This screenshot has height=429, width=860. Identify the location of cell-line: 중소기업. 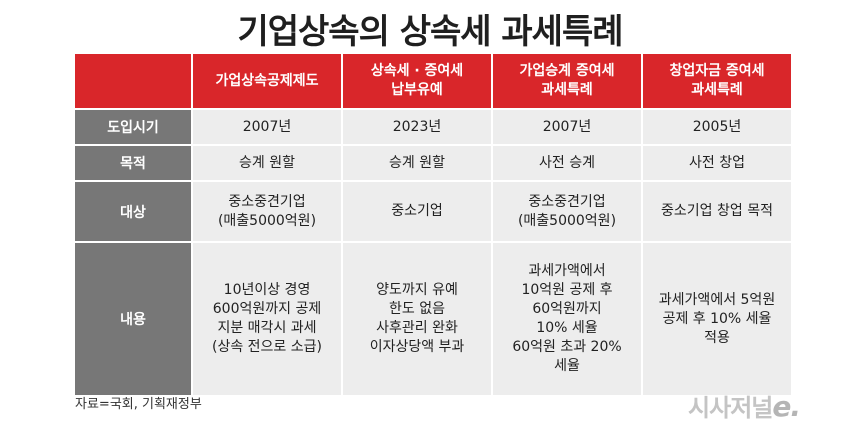
(417, 211).